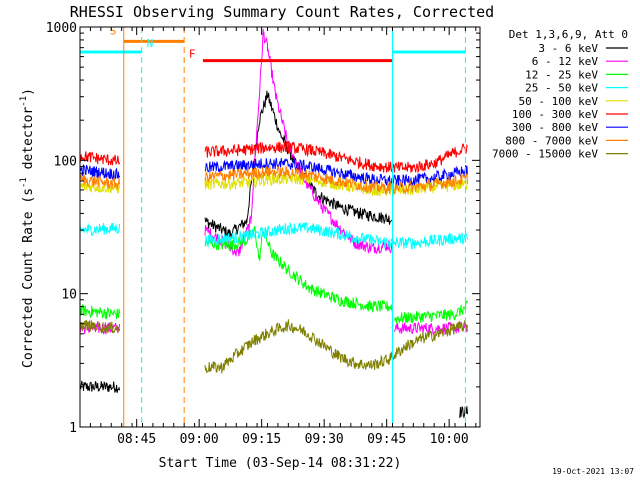 The image size is (640, 480). I want to click on x-axis-label: Start Time (03-Sep-14 08:31:22), so click(280, 463).